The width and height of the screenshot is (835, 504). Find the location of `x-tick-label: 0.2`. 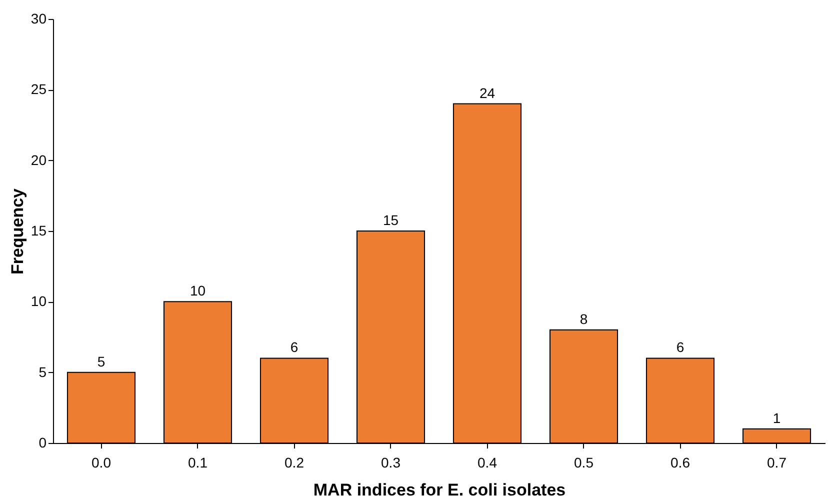

x-tick-label: 0.2 is located at coordinates (294, 462).